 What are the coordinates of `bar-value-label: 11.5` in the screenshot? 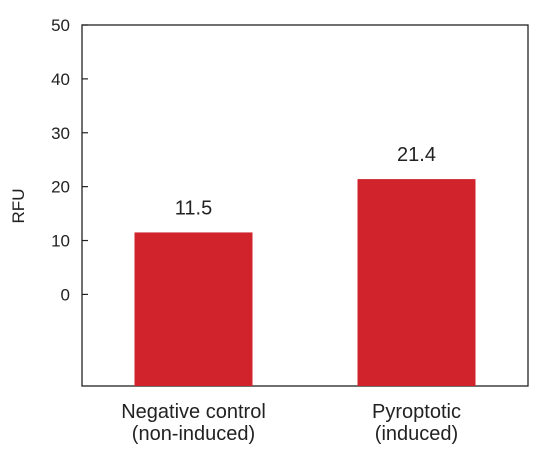 It's located at (193, 208).